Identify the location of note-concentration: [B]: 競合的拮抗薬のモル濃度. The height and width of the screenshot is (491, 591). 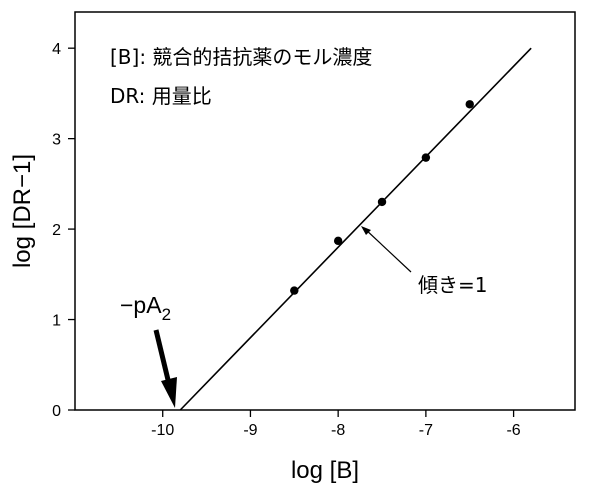
(241, 57).